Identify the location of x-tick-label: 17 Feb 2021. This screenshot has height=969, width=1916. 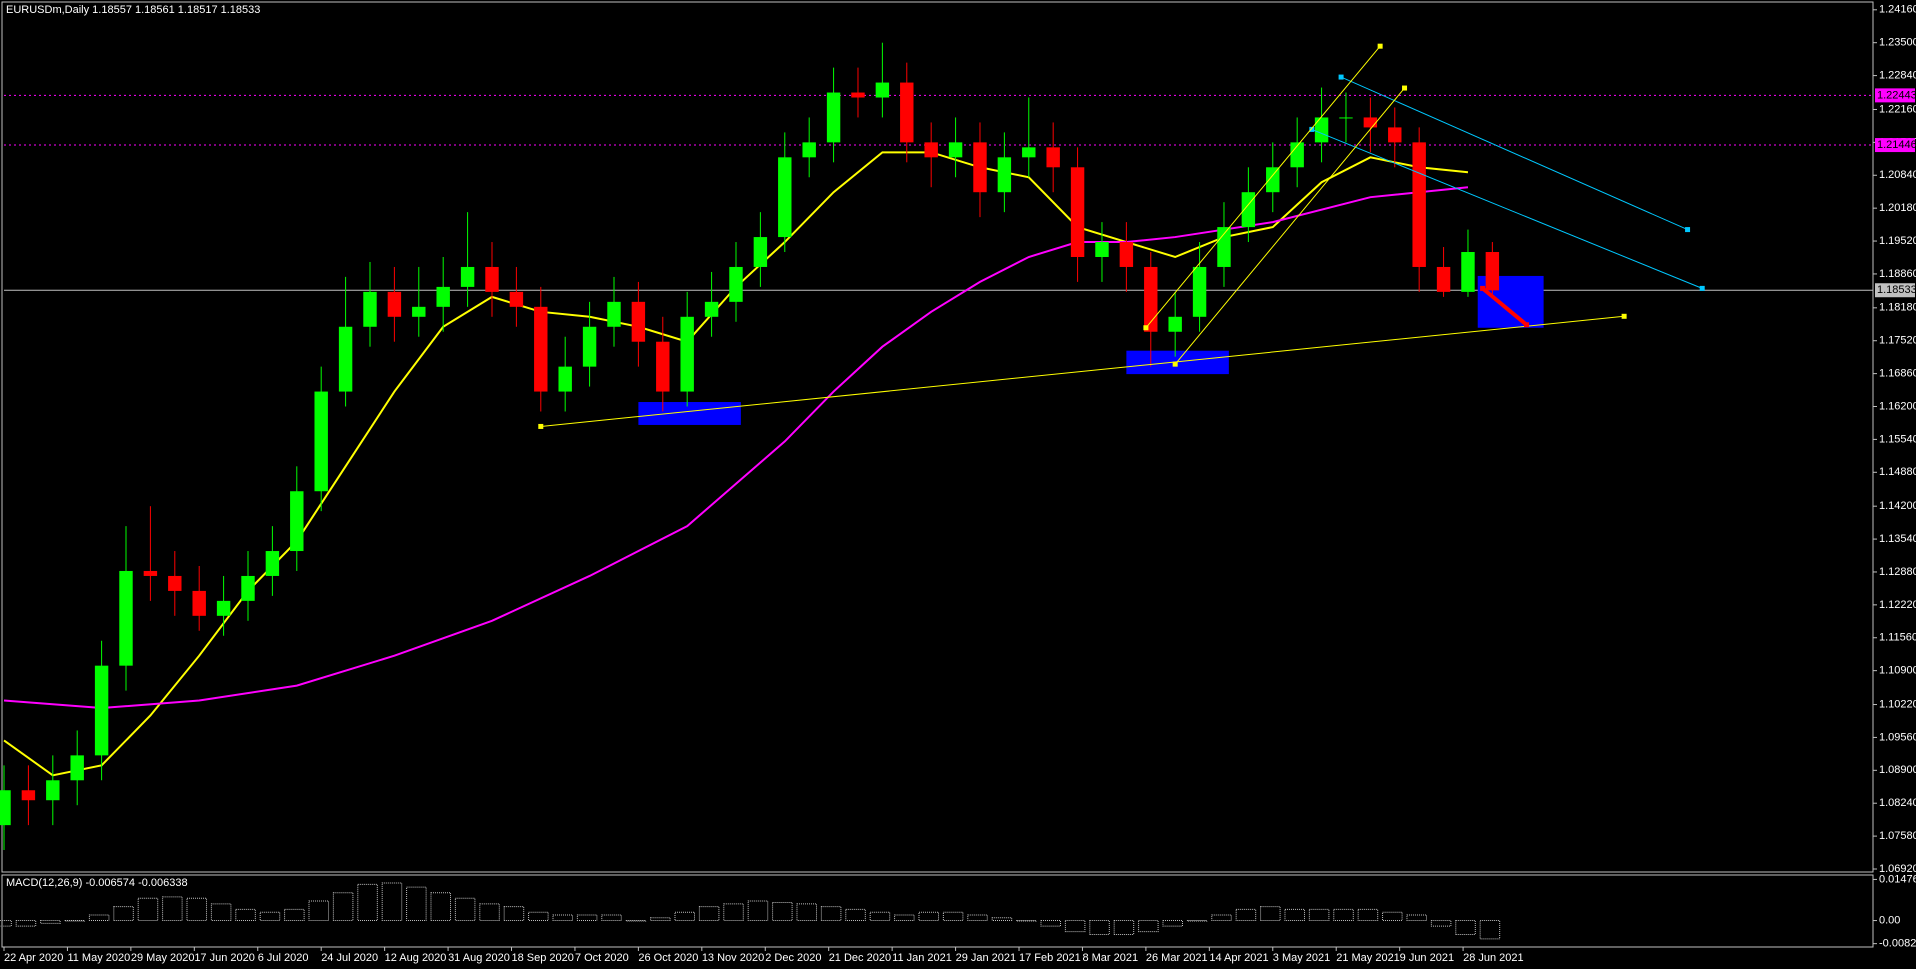
(1050, 958).